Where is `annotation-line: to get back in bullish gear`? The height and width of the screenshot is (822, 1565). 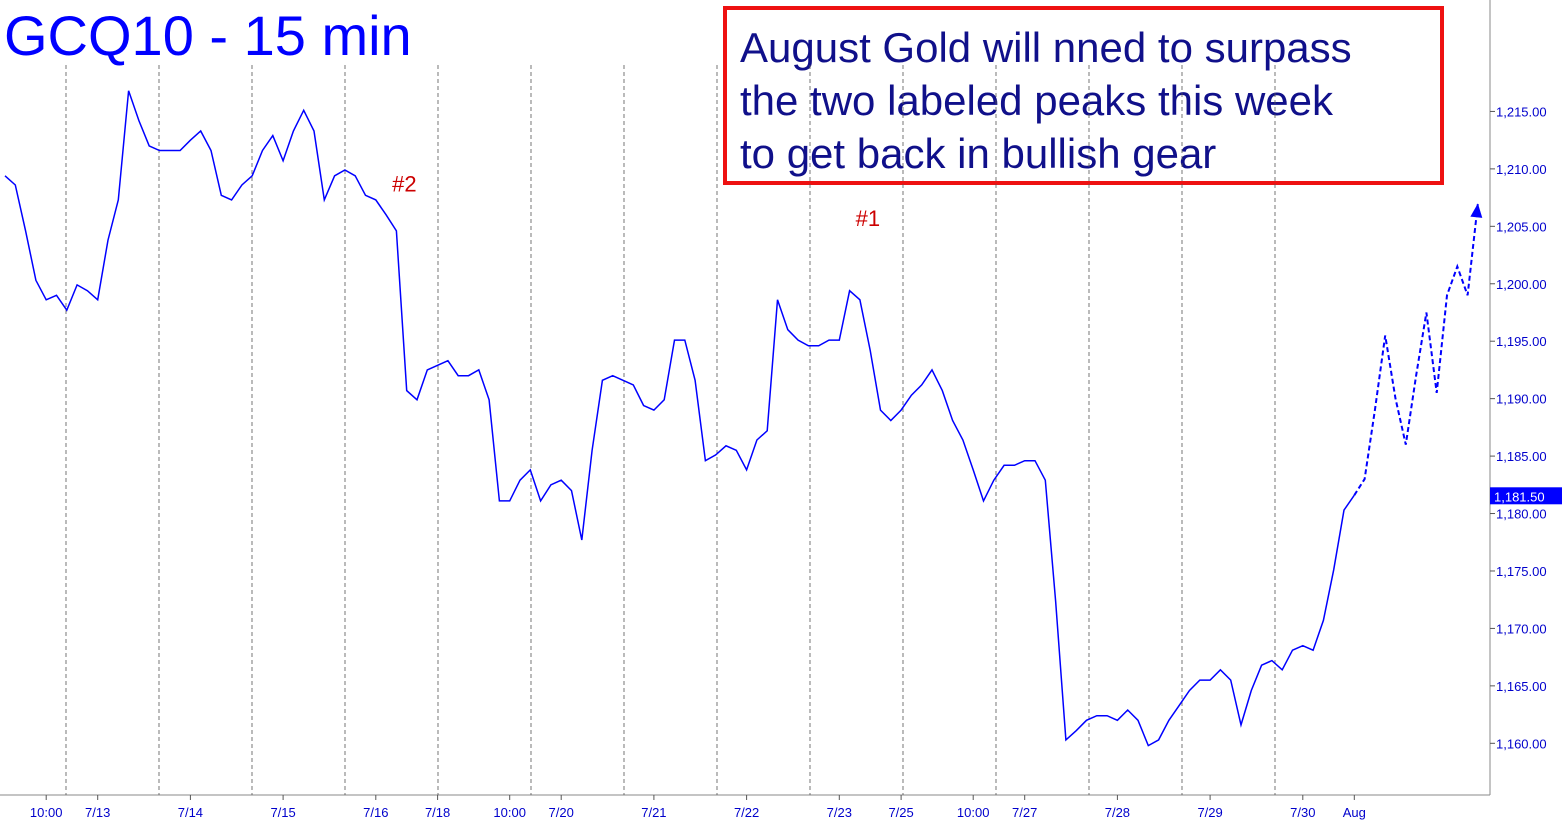 annotation-line: to get back in bullish gear is located at coordinates (978, 153).